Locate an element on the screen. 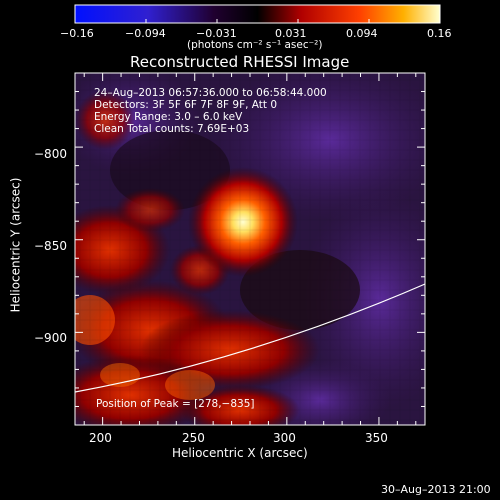 This screenshot has height=500, width=500. colorbar-units: (photons cm⁻² s⁻¹ asec⁻²) is located at coordinates (255, 45).